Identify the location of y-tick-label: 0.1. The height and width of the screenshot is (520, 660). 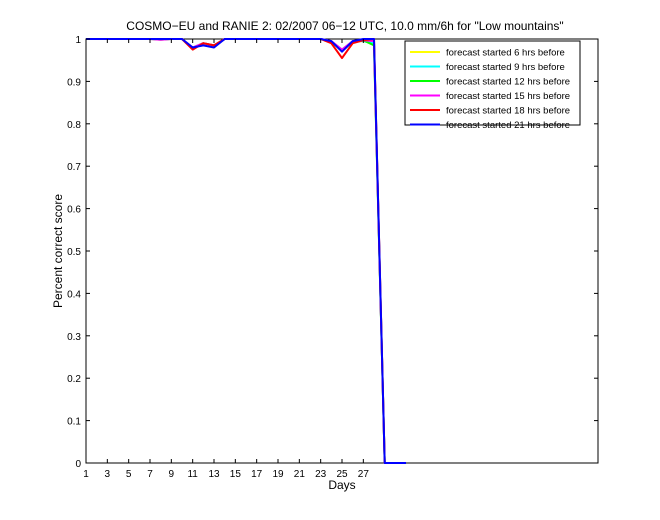
(74, 422).